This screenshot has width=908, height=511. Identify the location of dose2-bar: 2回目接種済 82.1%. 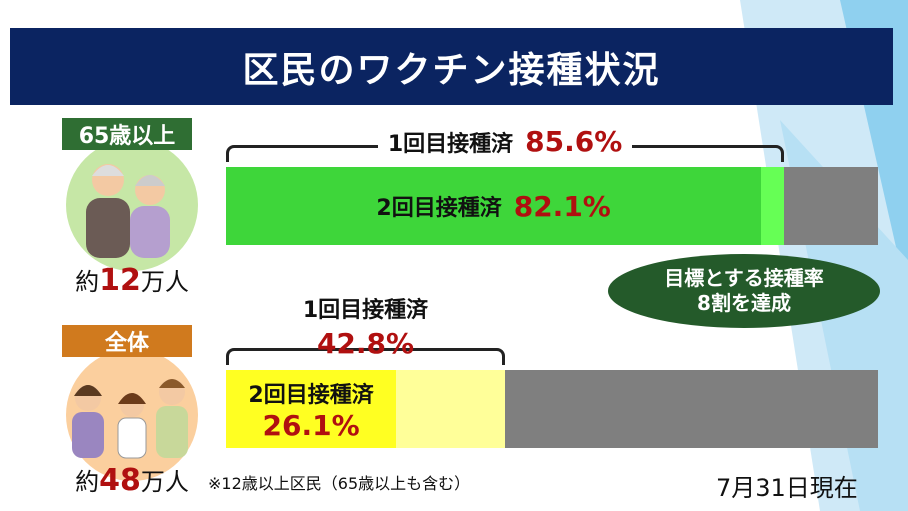
(494, 206).